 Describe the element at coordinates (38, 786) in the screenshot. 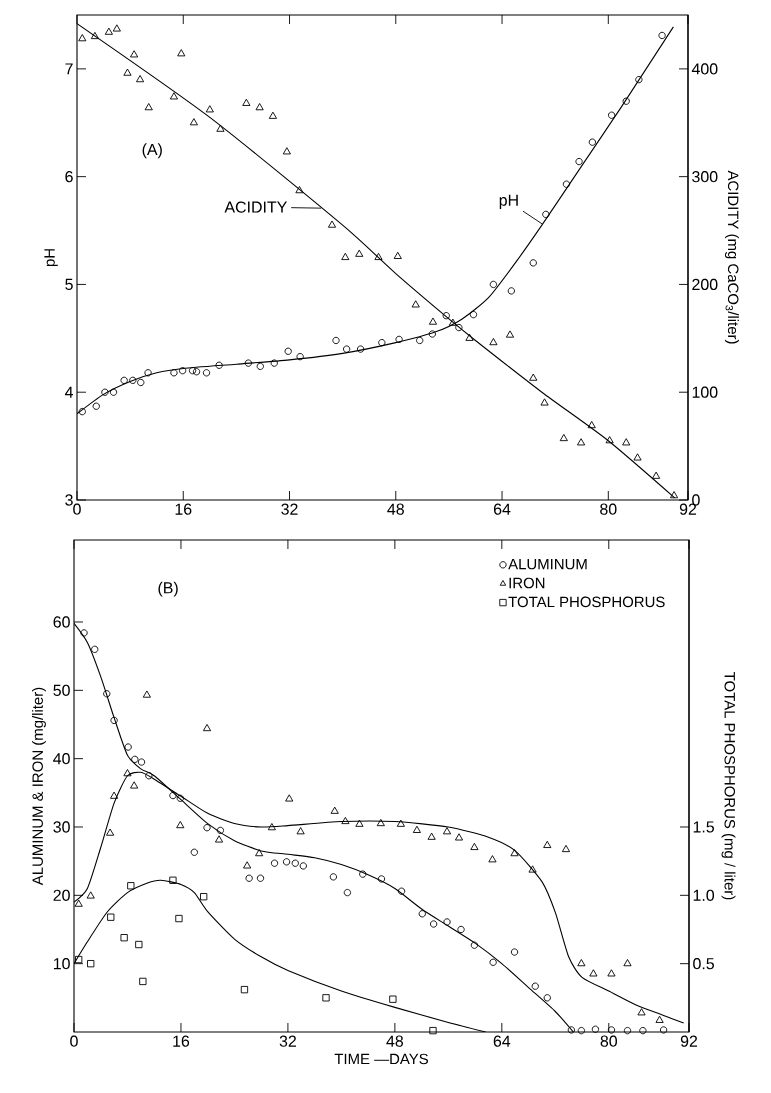

I see `y-axis-title: ALUMINUM & IRON (mg/liter)` at that location.